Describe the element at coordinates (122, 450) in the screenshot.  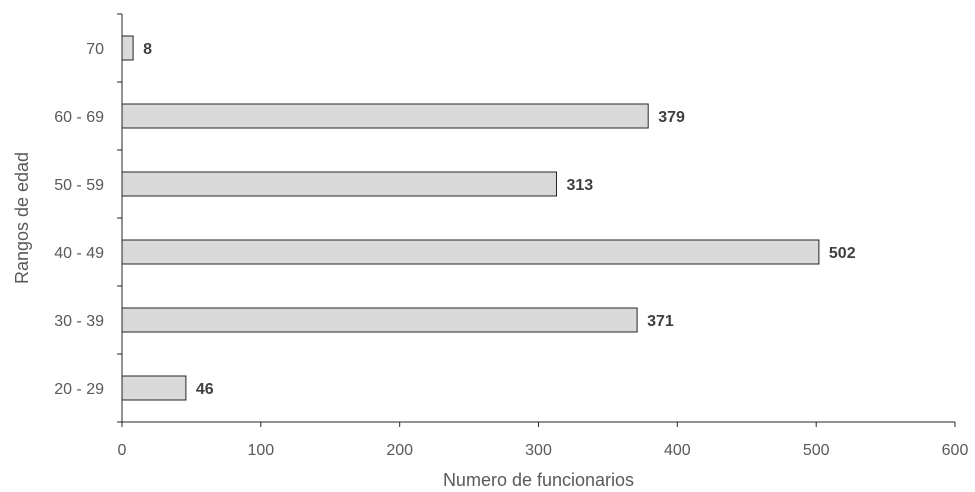
I see `x-tick-label-0: 0` at that location.